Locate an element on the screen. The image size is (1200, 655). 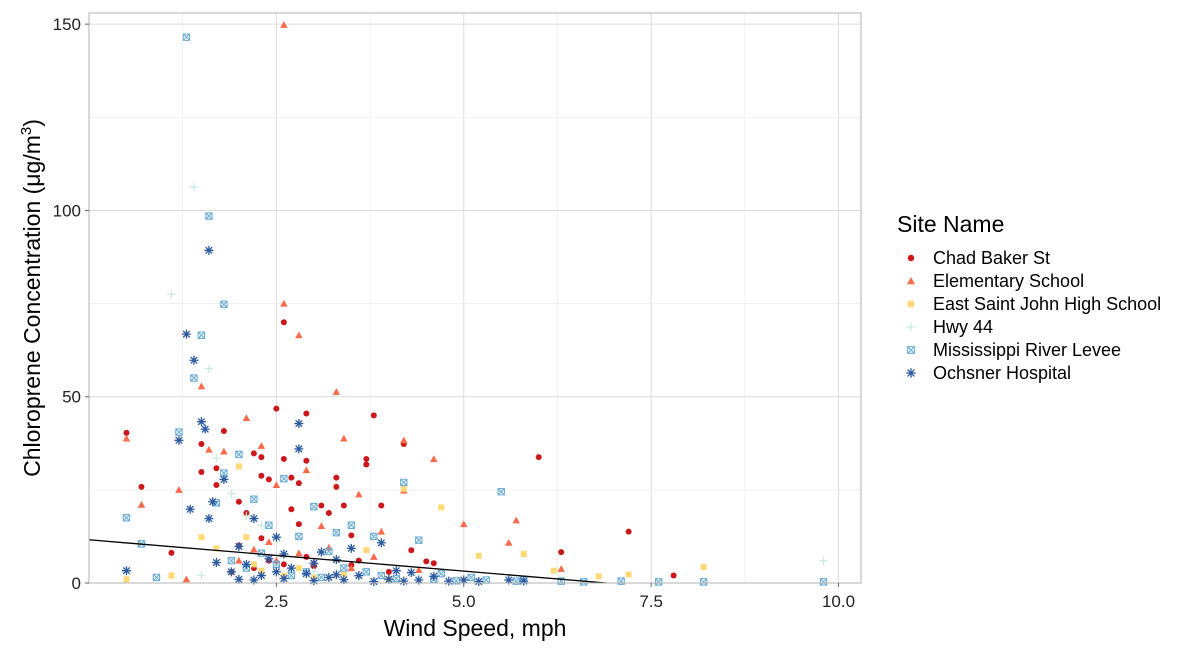
legend-label: Elementary School is located at coordinates (1008, 281).